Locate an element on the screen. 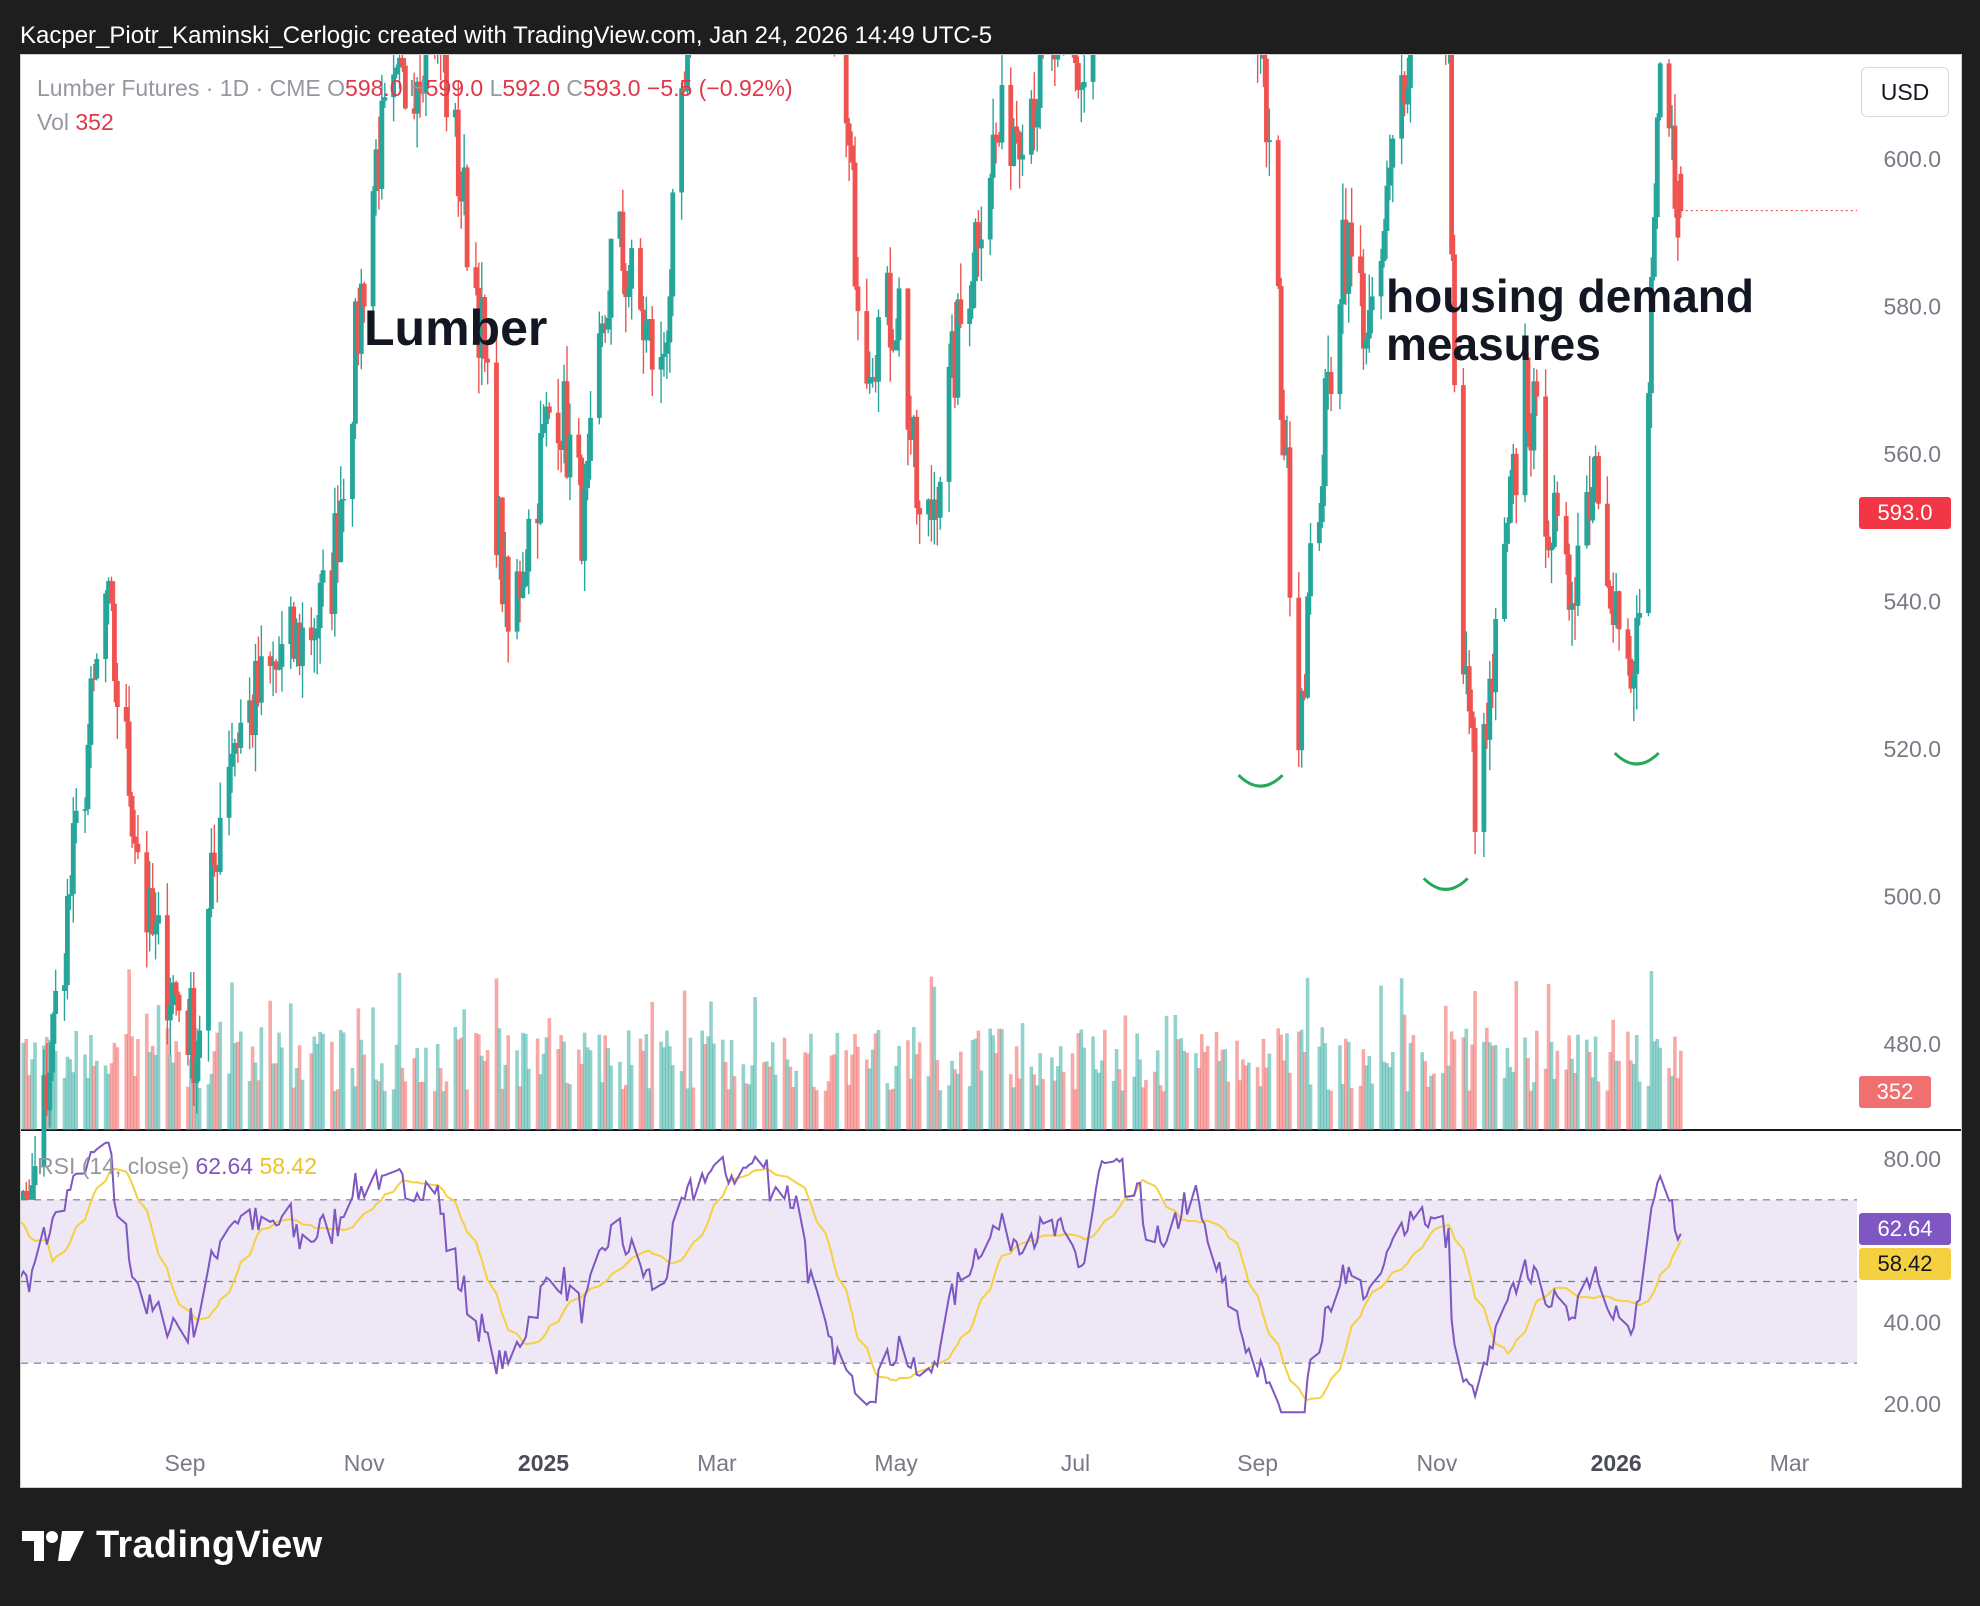 This screenshot has width=1980, height=1606. rsi-value: 62.64 is located at coordinates (224, 1166).